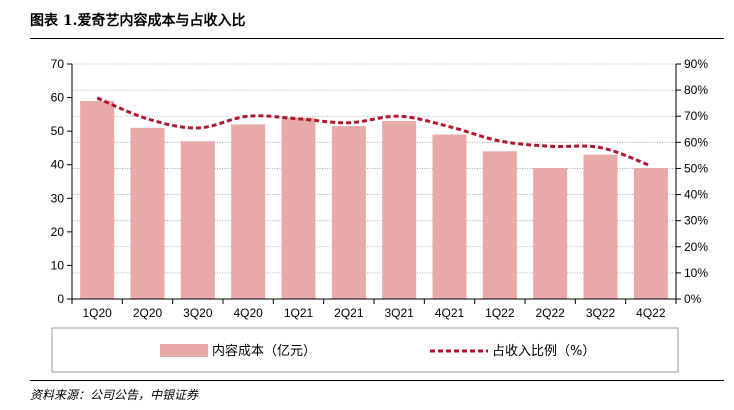 This screenshot has height=410, width=734. I want to click on y-right-tick-label: 10%, so click(696, 273).